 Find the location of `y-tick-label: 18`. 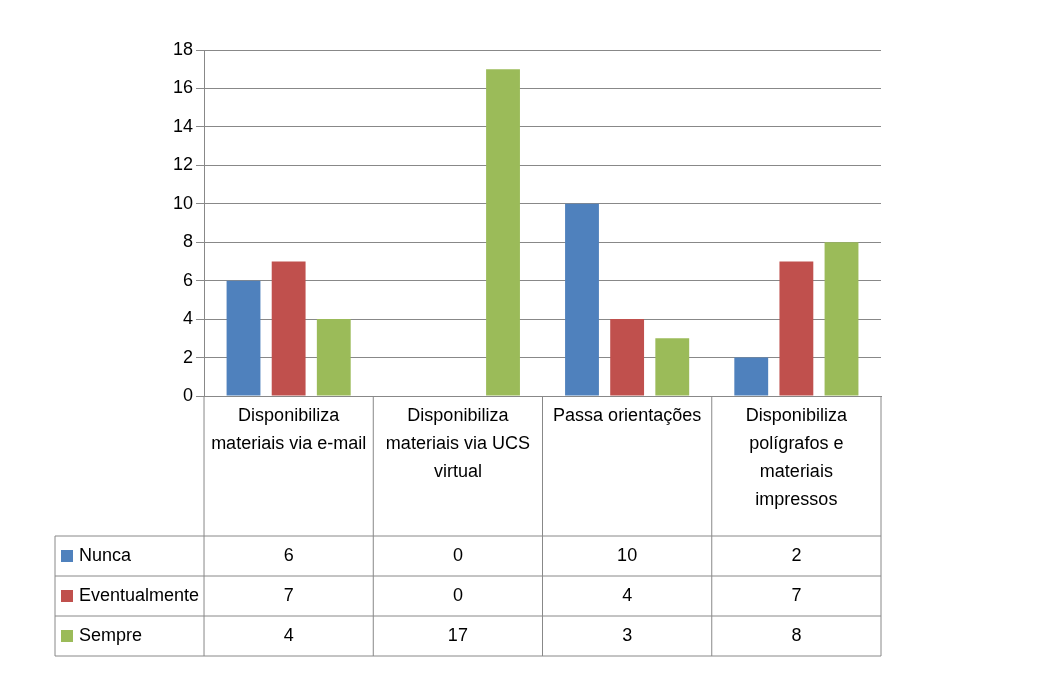

y-tick-label: 18 is located at coordinates (183, 48).